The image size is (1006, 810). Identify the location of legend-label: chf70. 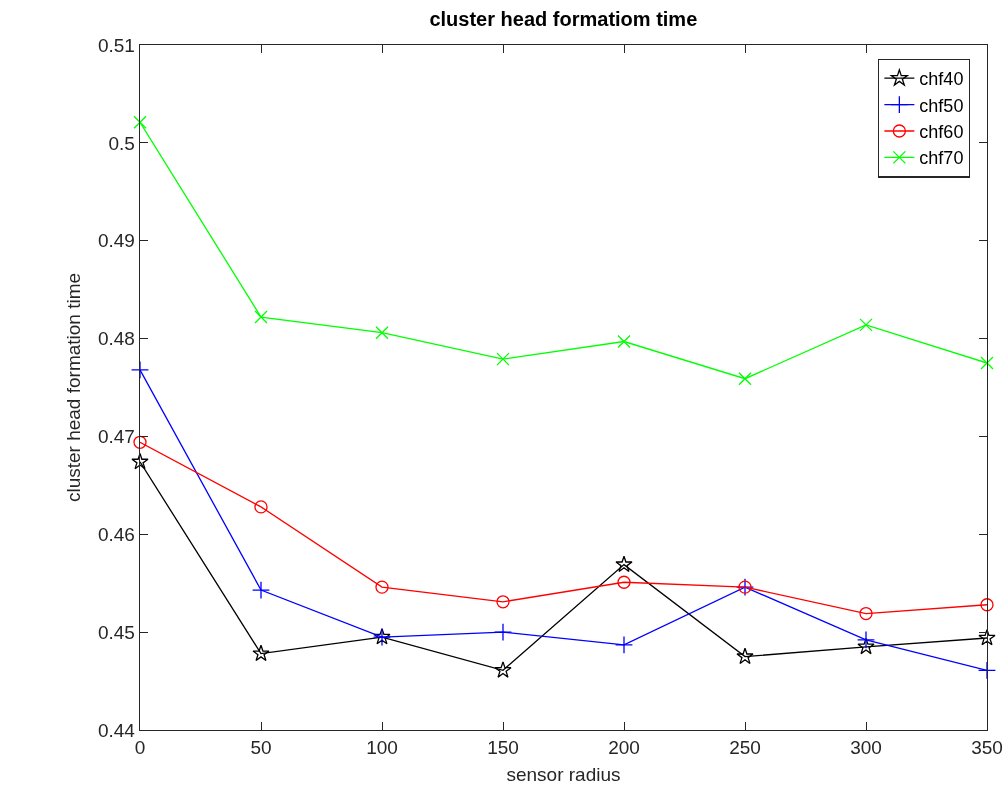
(941, 158).